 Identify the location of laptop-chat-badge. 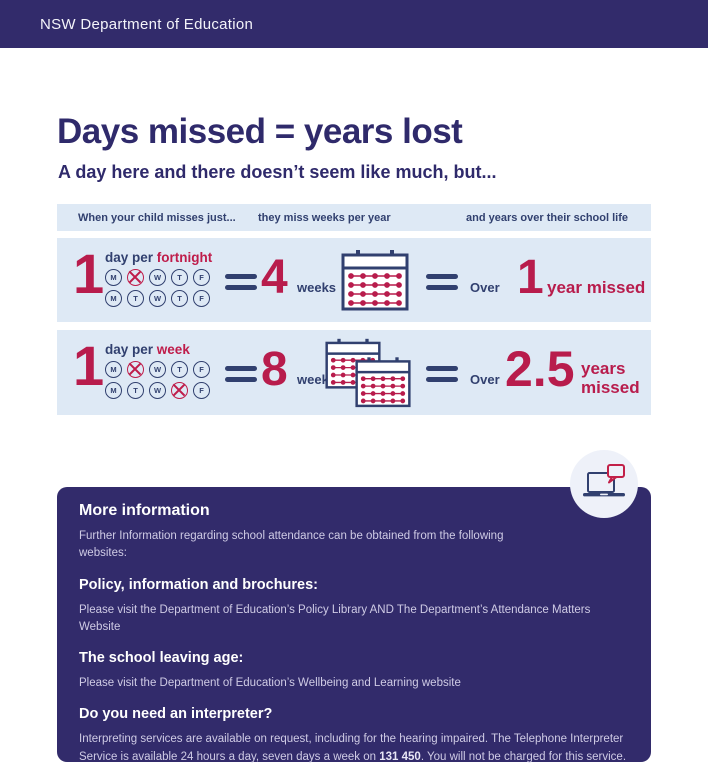
(604, 484).